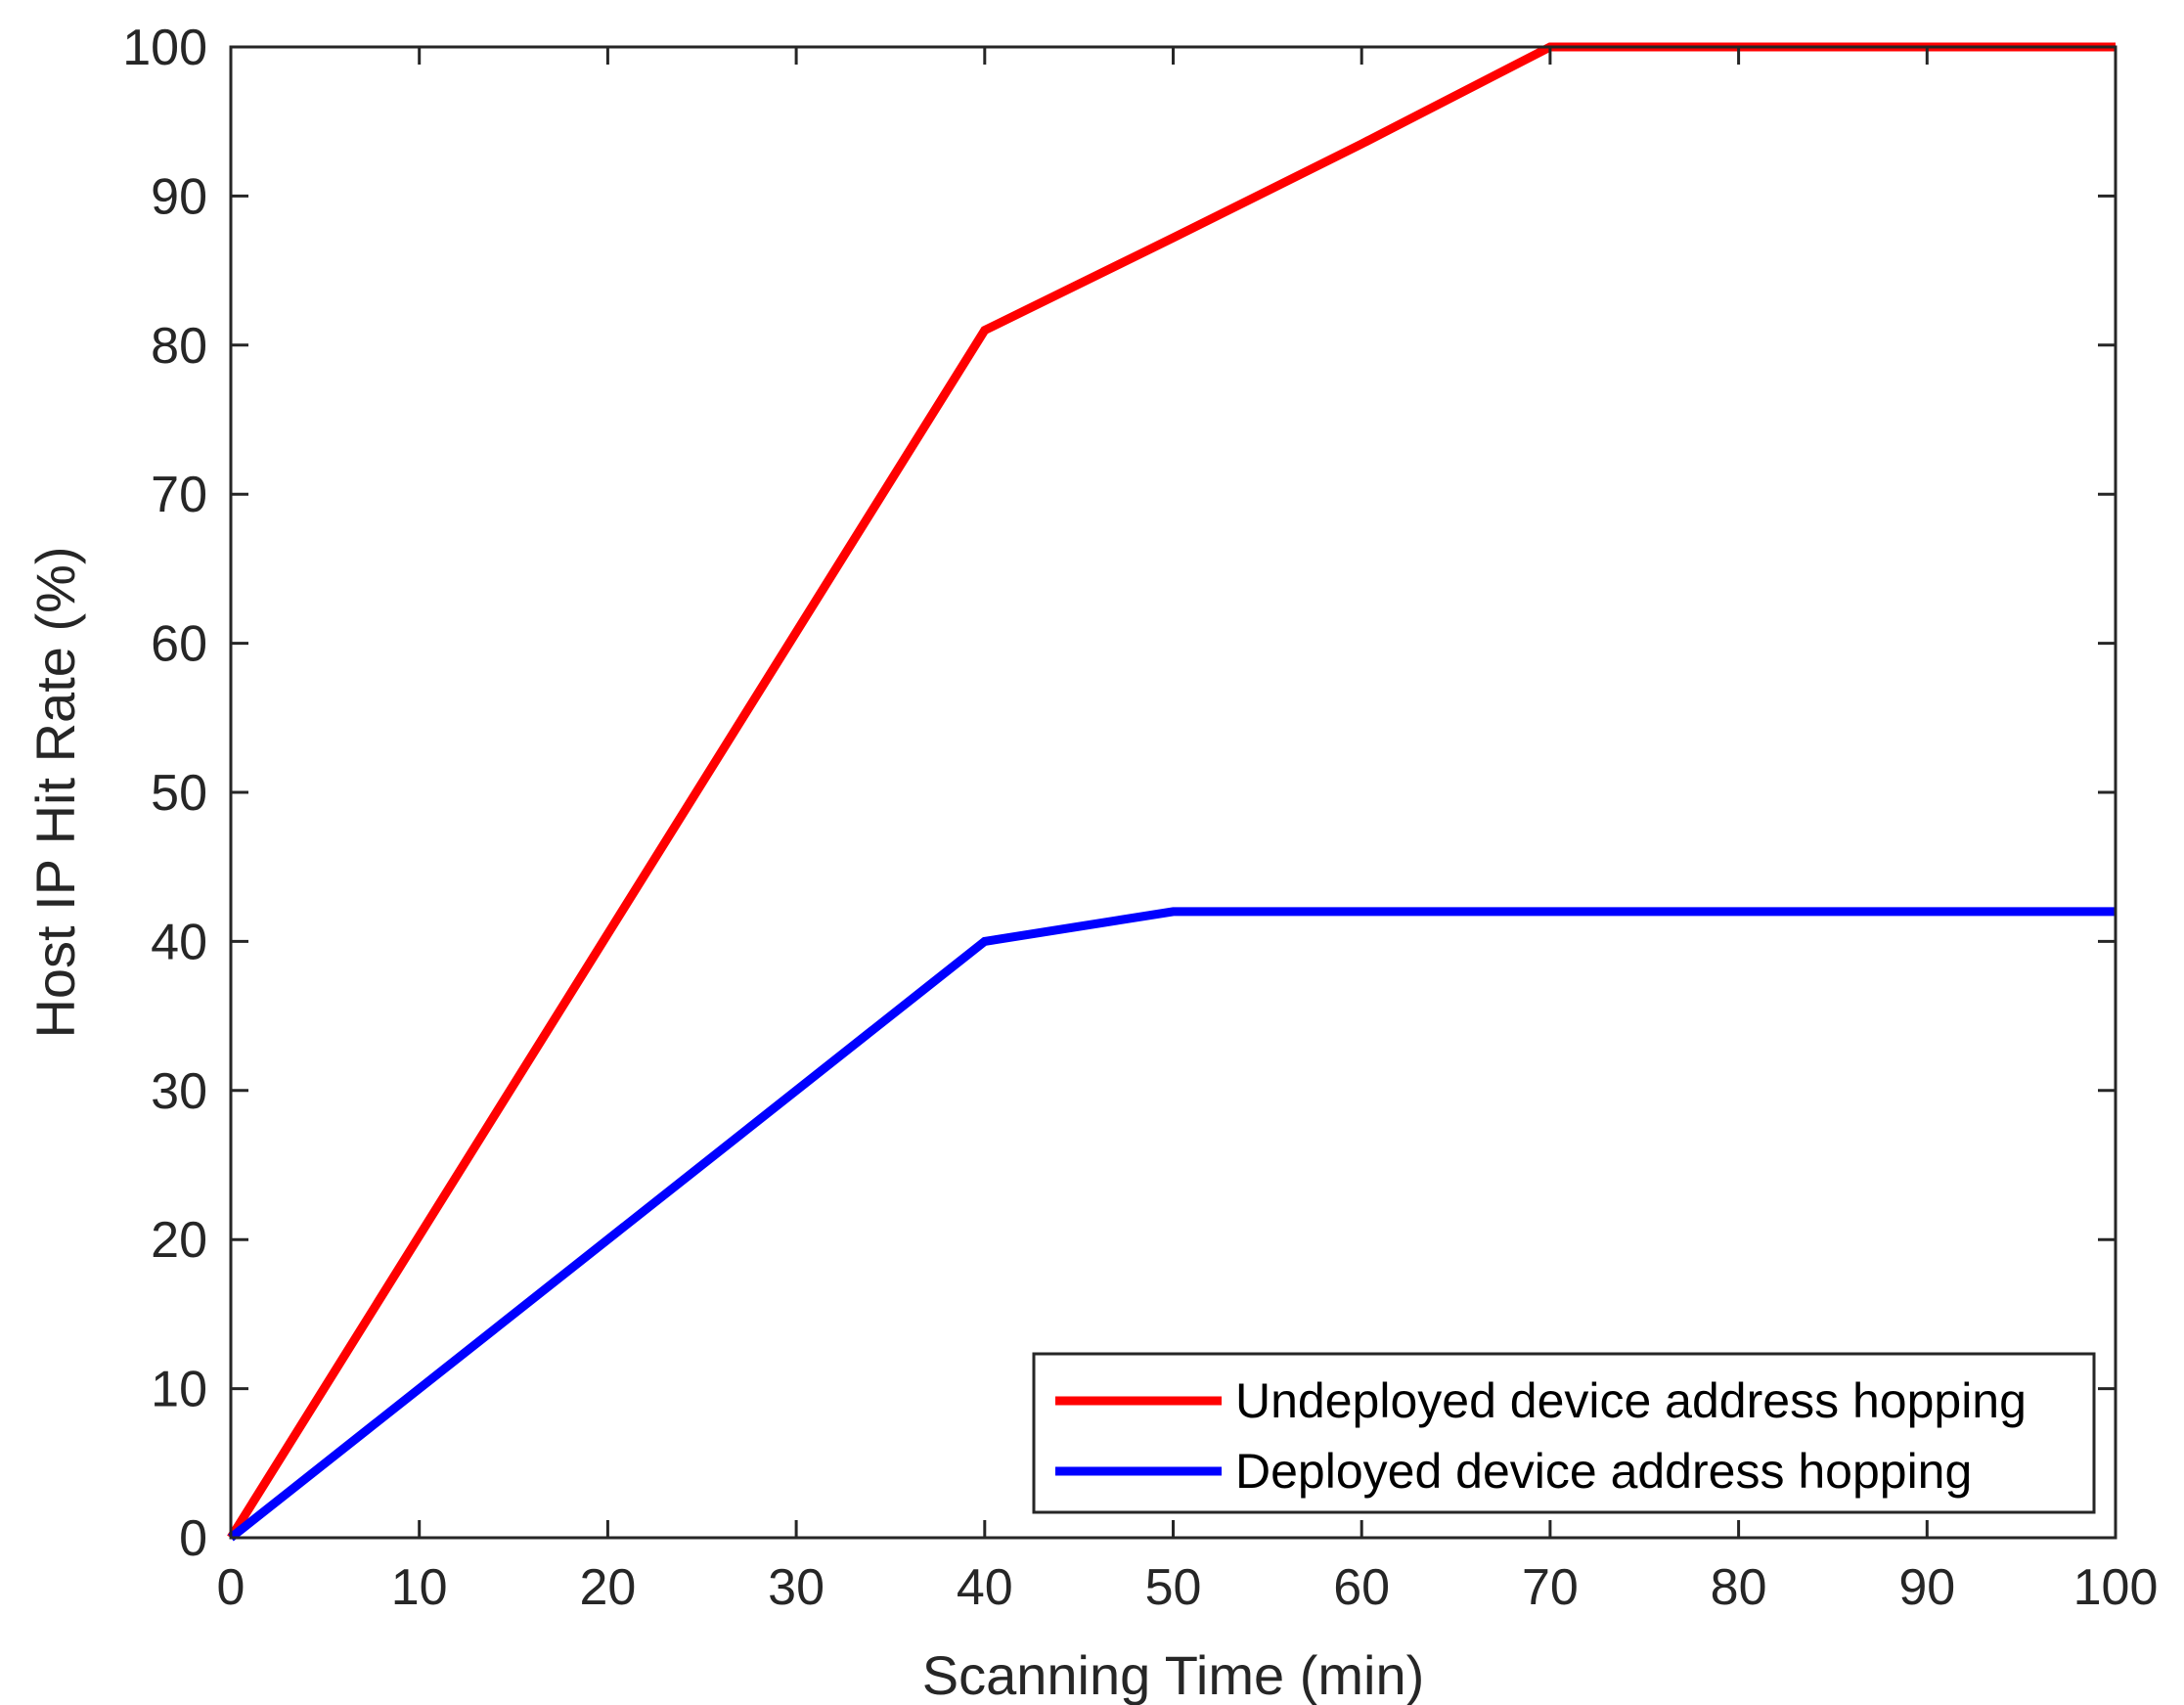 The height and width of the screenshot is (1705, 2184). I want to click on y-tick-label-10: 100, so click(164, 48).